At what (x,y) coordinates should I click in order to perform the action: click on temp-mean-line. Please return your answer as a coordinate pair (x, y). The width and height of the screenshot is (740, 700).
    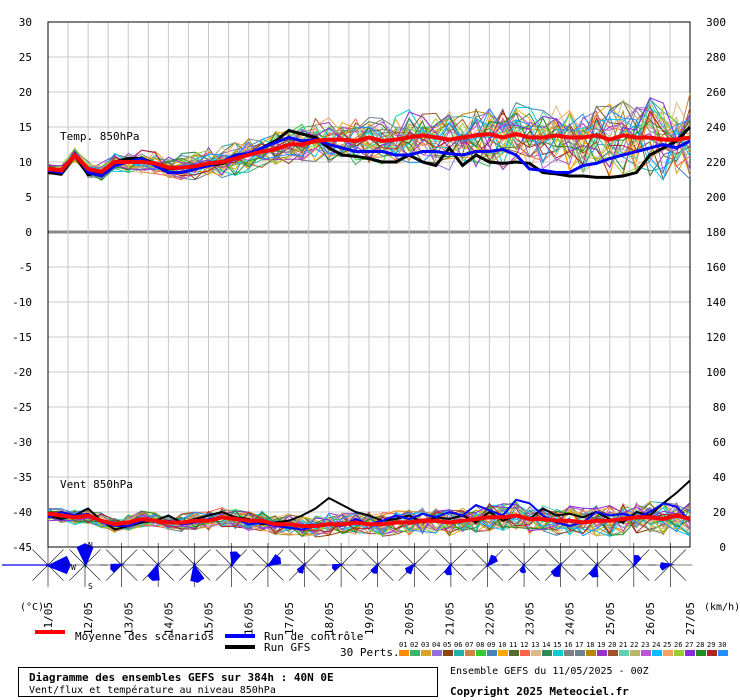
    Looking at the image, I should click on (369, 152).